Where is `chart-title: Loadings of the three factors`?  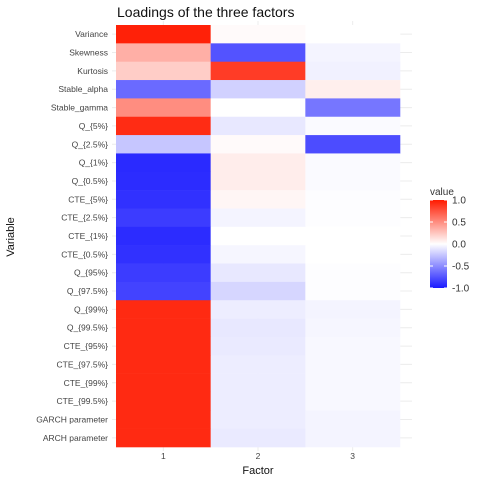 chart-title: Loadings of the three factors is located at coordinates (205, 12).